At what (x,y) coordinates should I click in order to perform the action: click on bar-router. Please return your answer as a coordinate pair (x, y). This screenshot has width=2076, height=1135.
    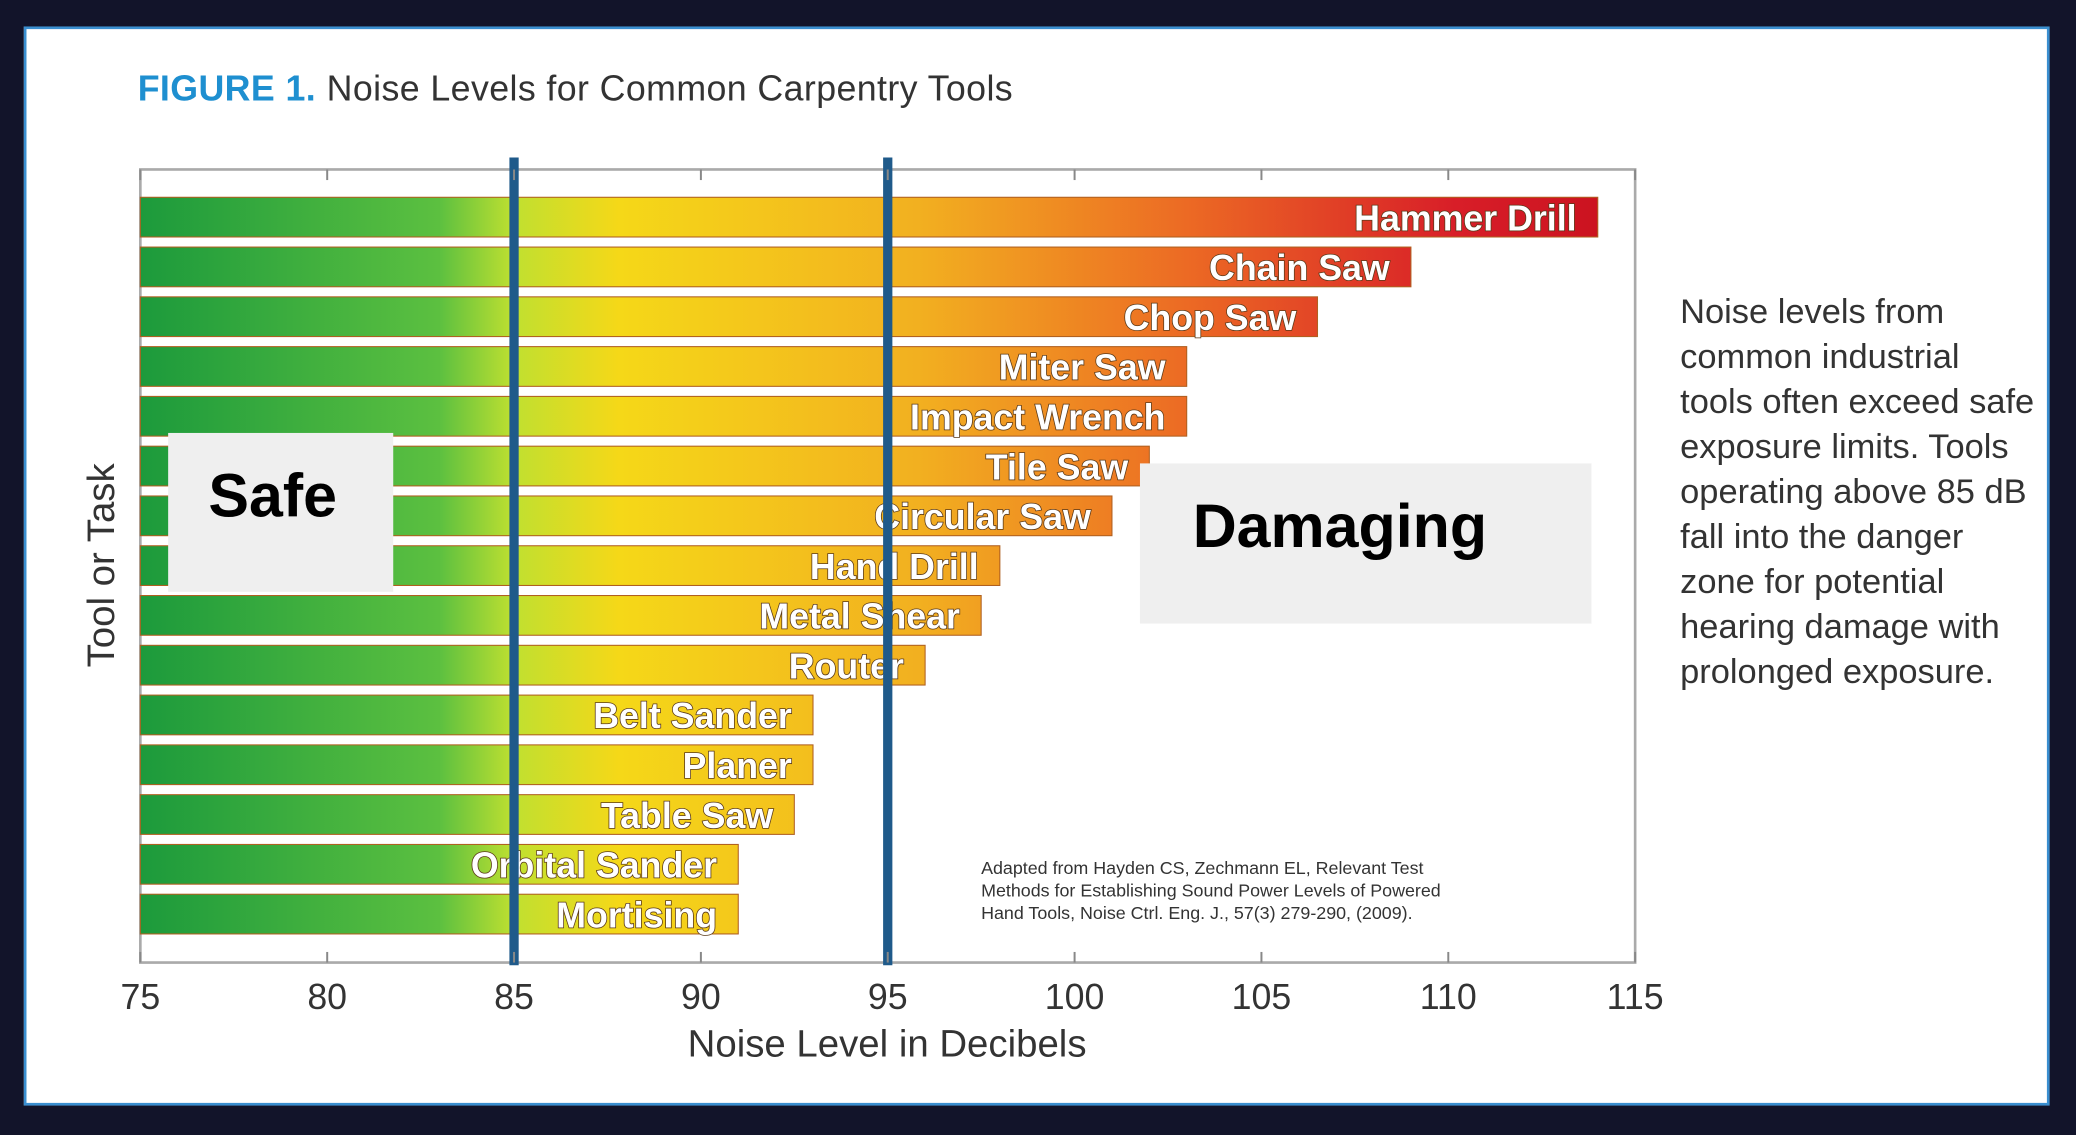
    Looking at the image, I should click on (532, 665).